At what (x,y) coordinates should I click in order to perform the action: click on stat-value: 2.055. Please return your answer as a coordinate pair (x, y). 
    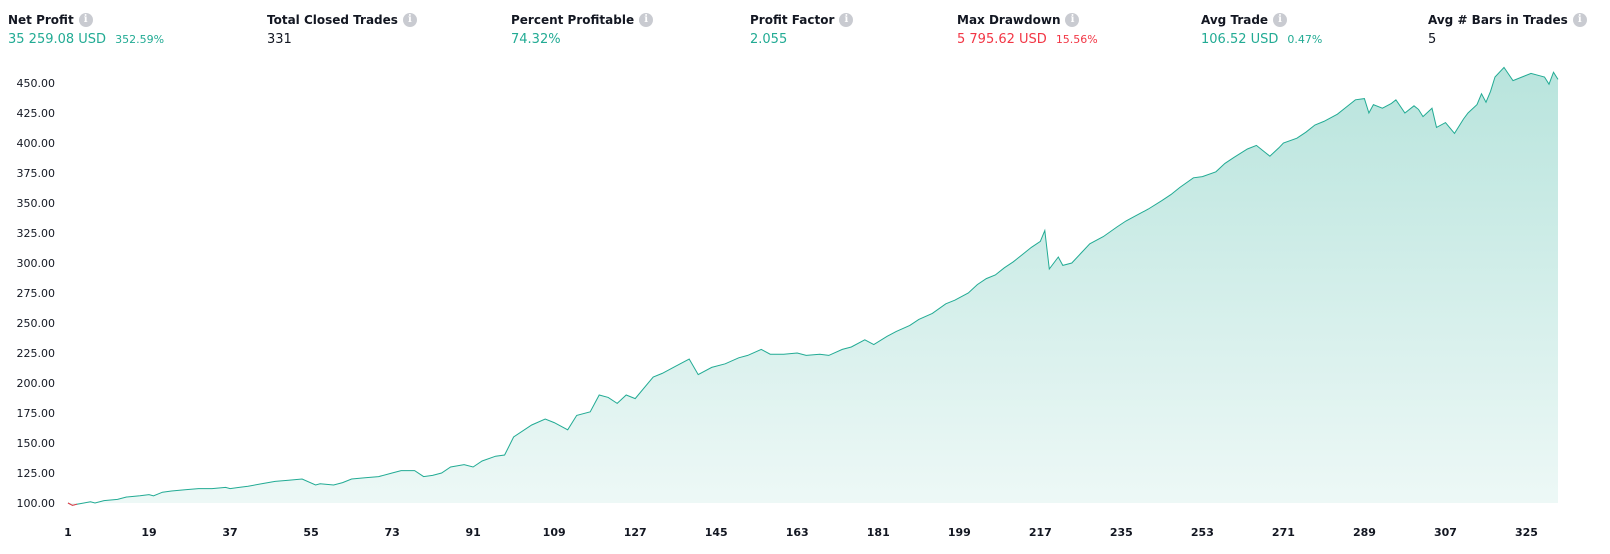
    Looking at the image, I should click on (769, 39).